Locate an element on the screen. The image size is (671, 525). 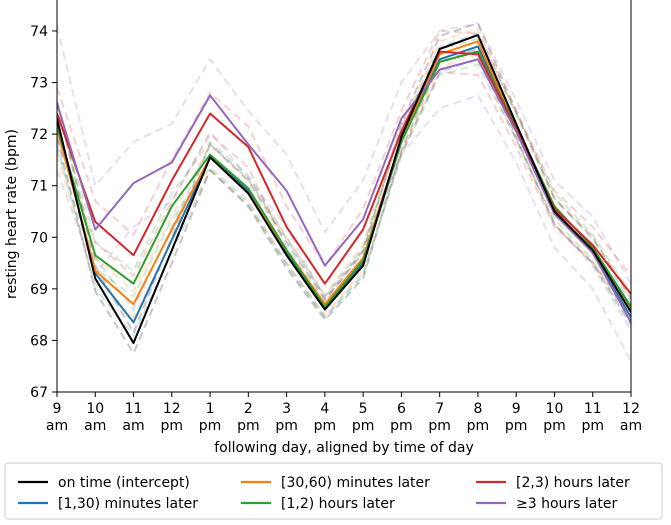
y-axis-label: resting heart rate (bpm) is located at coordinates (12, 214).